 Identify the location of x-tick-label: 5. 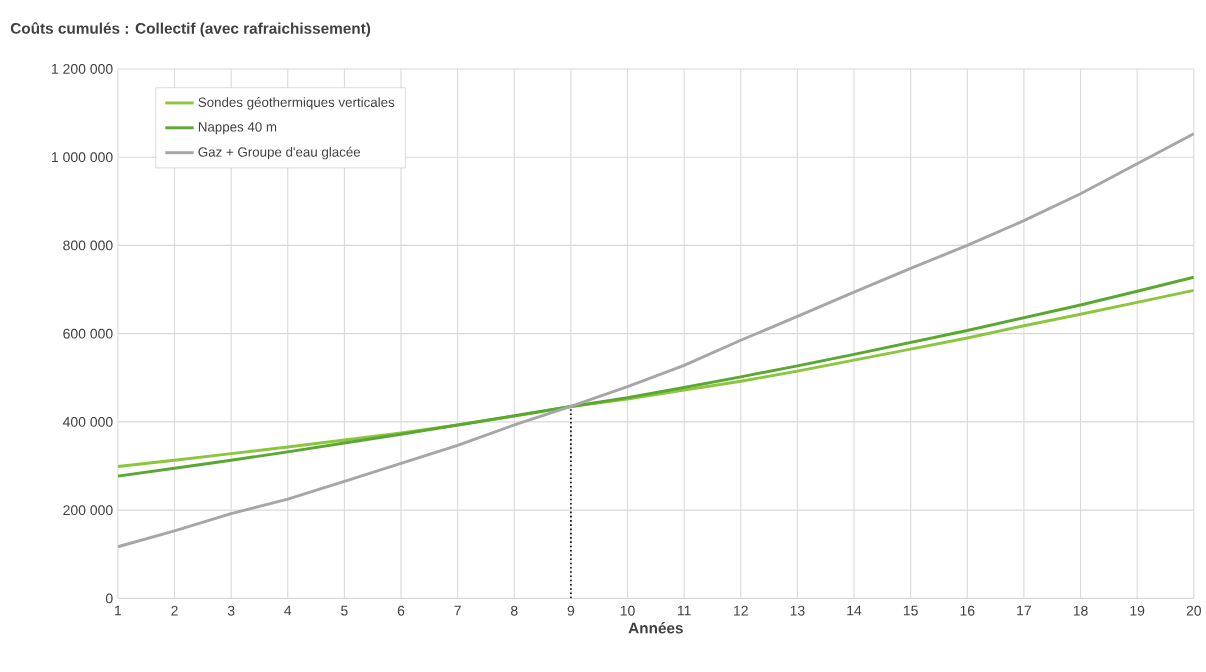
(344, 610).